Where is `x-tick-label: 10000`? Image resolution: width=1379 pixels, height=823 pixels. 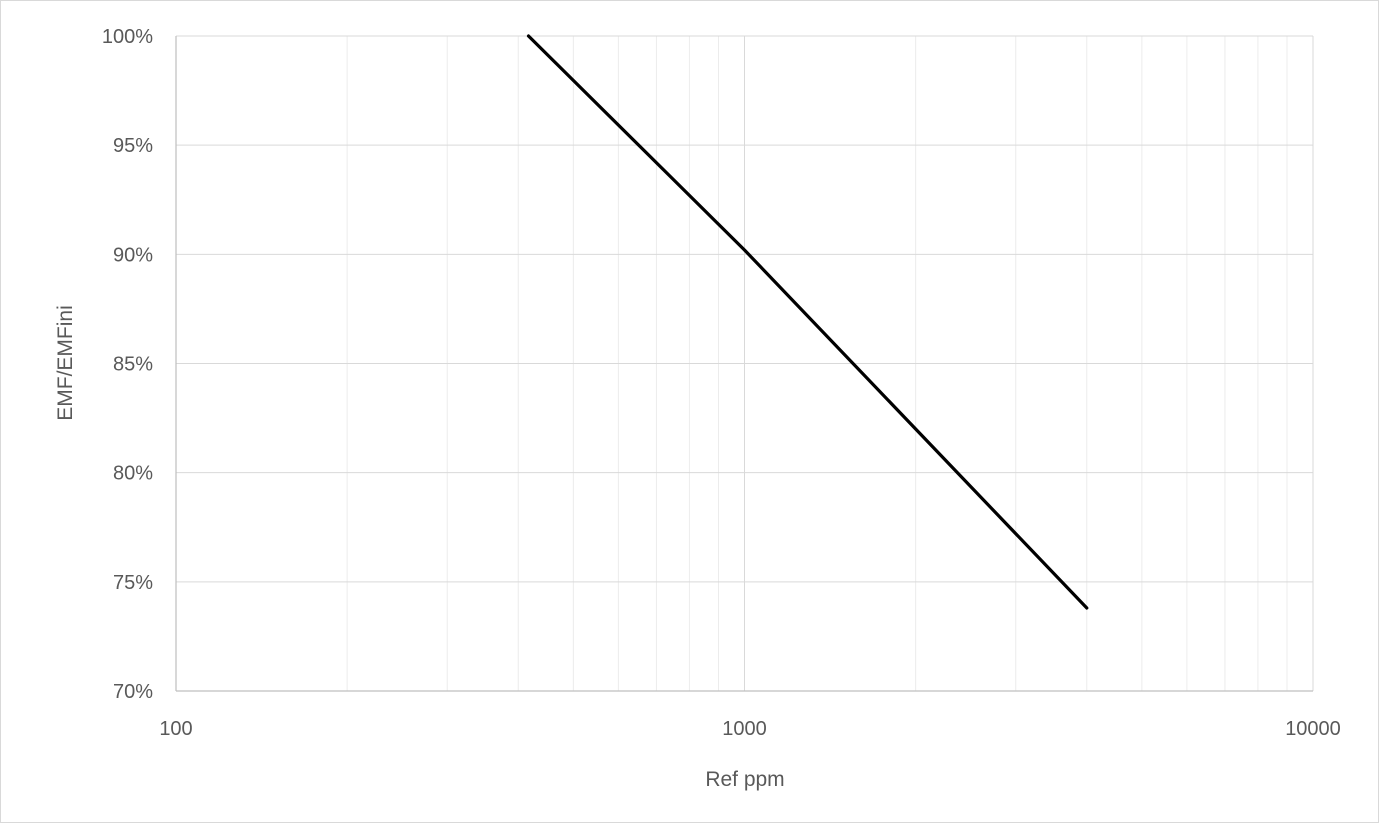 x-tick-label: 10000 is located at coordinates (1313, 729).